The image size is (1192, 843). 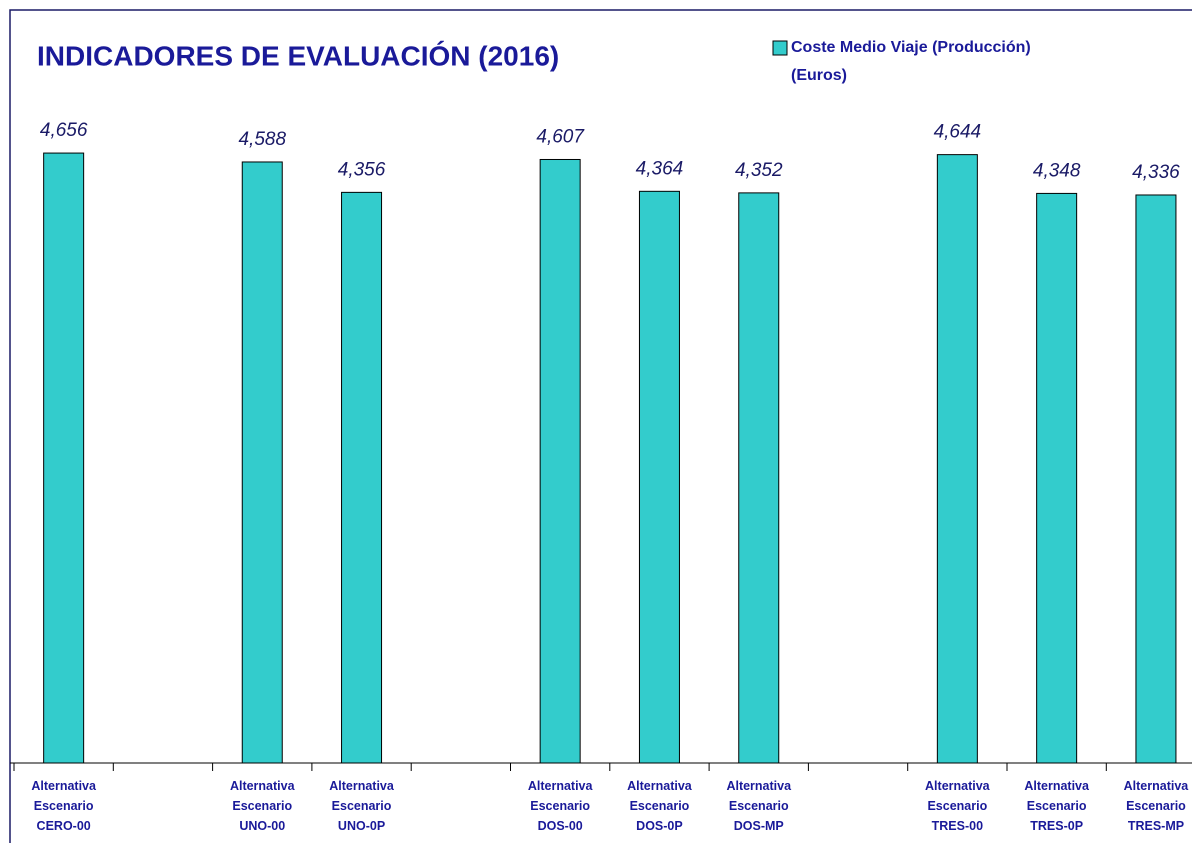 I want to click on value-label: 4,588, so click(x=262, y=139).